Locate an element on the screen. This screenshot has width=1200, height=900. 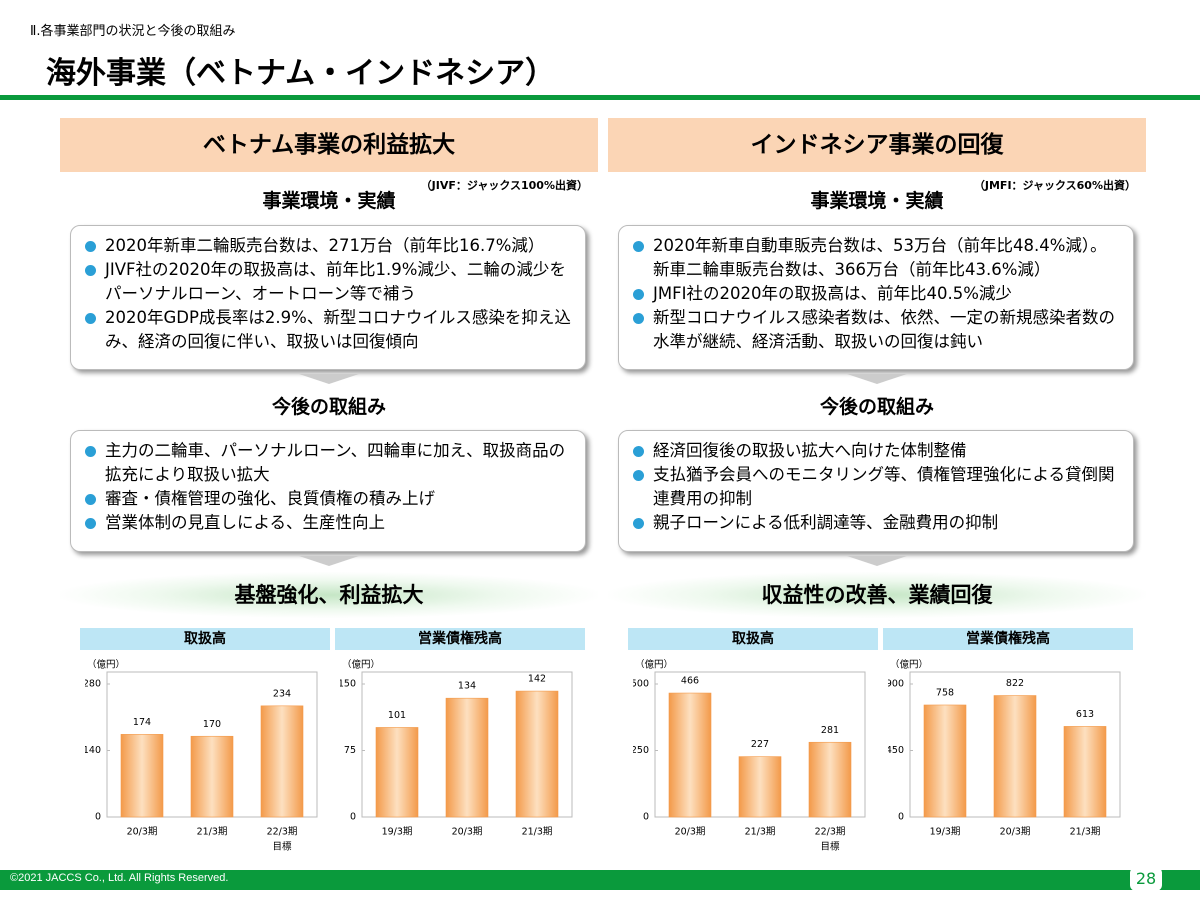
y-tick-label: 150 is located at coordinates (348, 684).